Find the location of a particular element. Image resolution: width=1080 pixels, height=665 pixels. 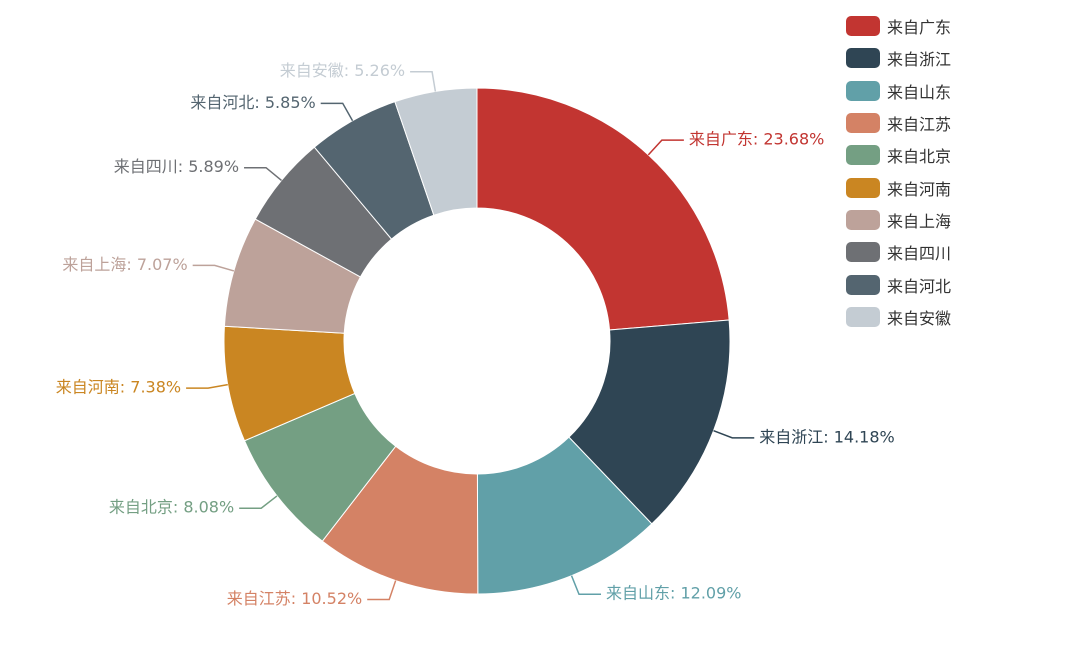

legend-item-6: 来自上海 is located at coordinates (898, 220).